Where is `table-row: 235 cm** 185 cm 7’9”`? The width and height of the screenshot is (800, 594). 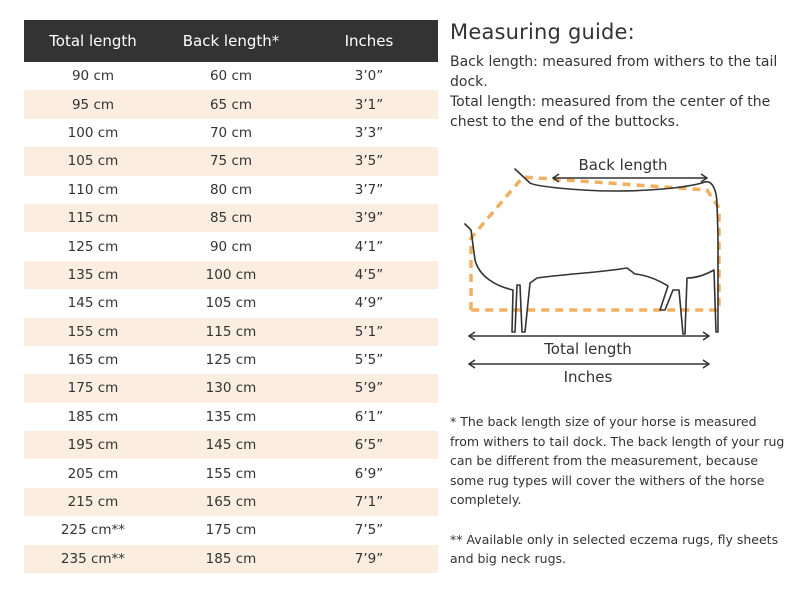 table-row: 235 cm** 185 cm 7’9” is located at coordinates (231, 559).